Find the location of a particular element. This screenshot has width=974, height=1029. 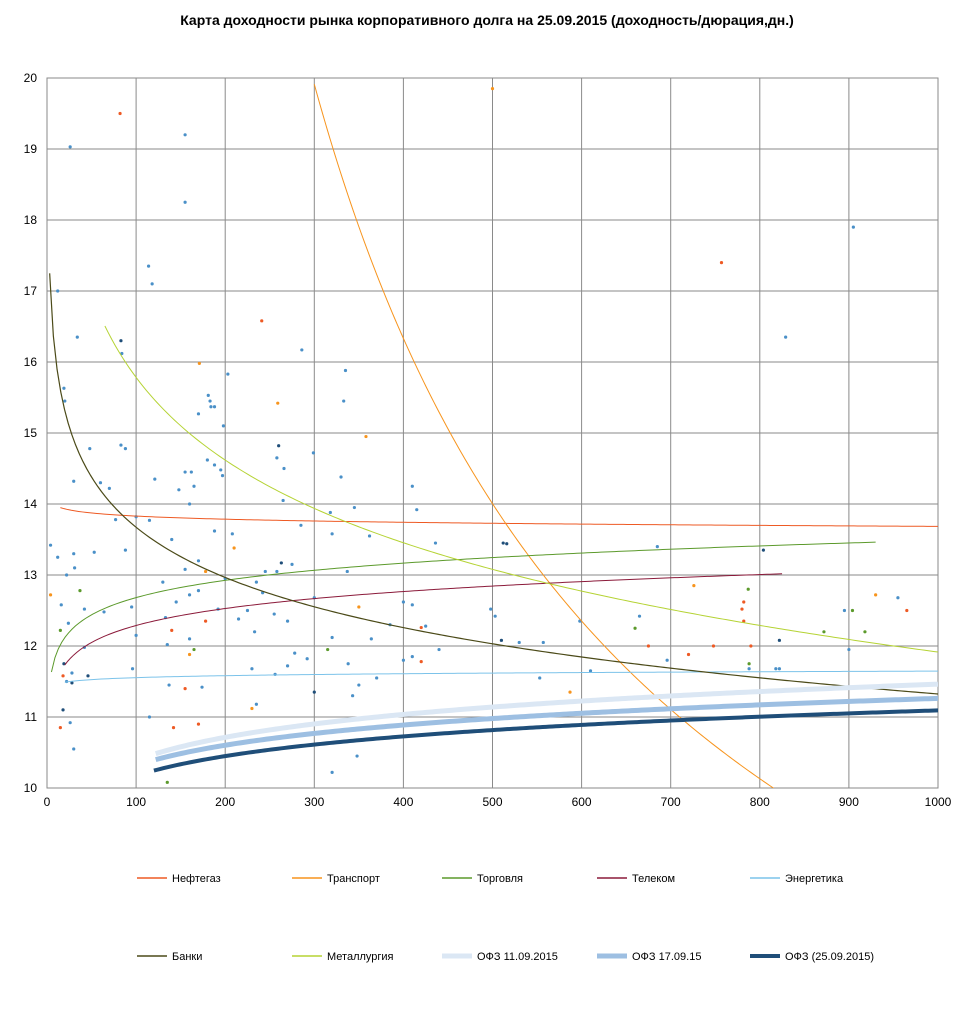

legend-entry: Металлургия is located at coordinates (343, 957).